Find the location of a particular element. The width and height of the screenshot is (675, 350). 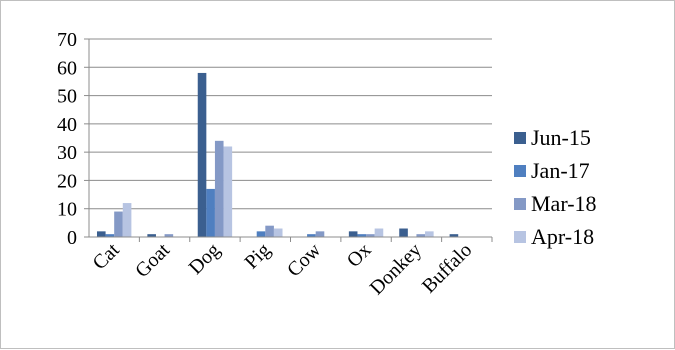

x-tick-label: Ox is located at coordinates (359, 255).